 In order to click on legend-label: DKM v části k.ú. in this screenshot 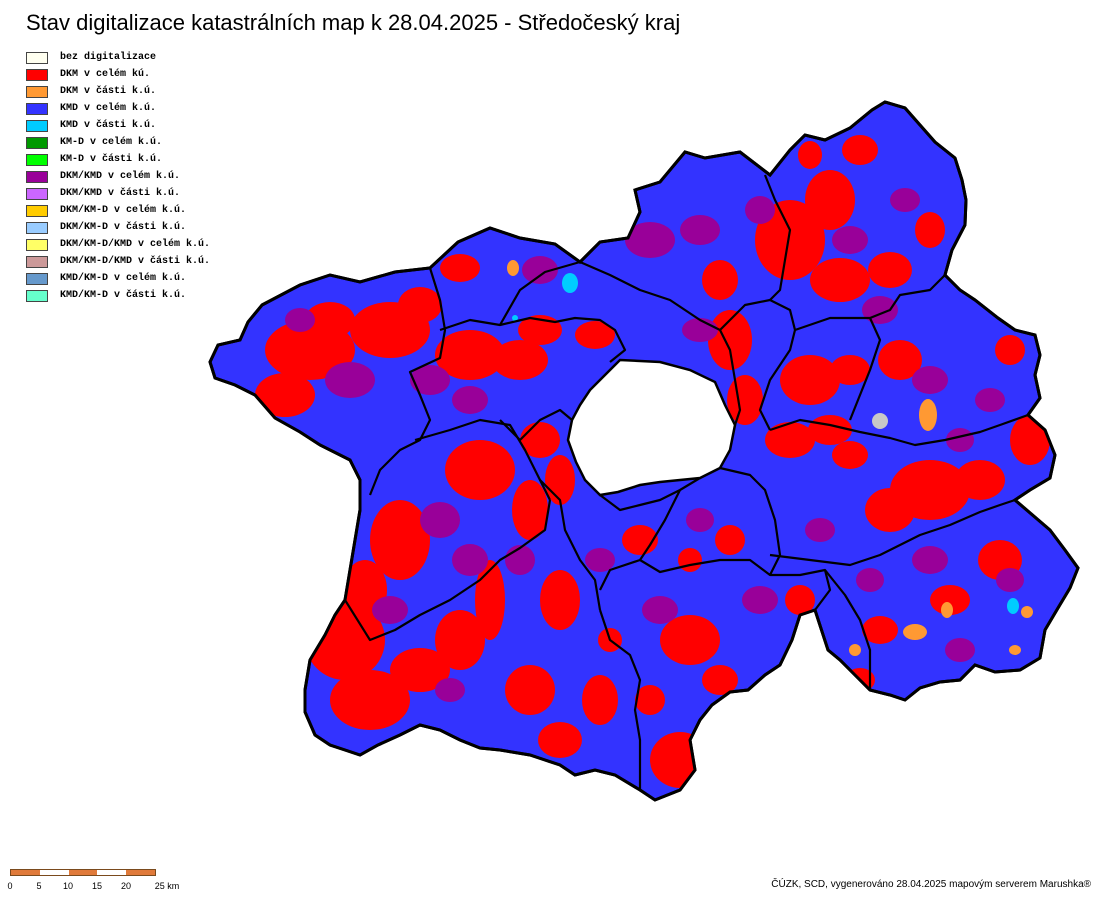, I will do `click(108, 91)`.